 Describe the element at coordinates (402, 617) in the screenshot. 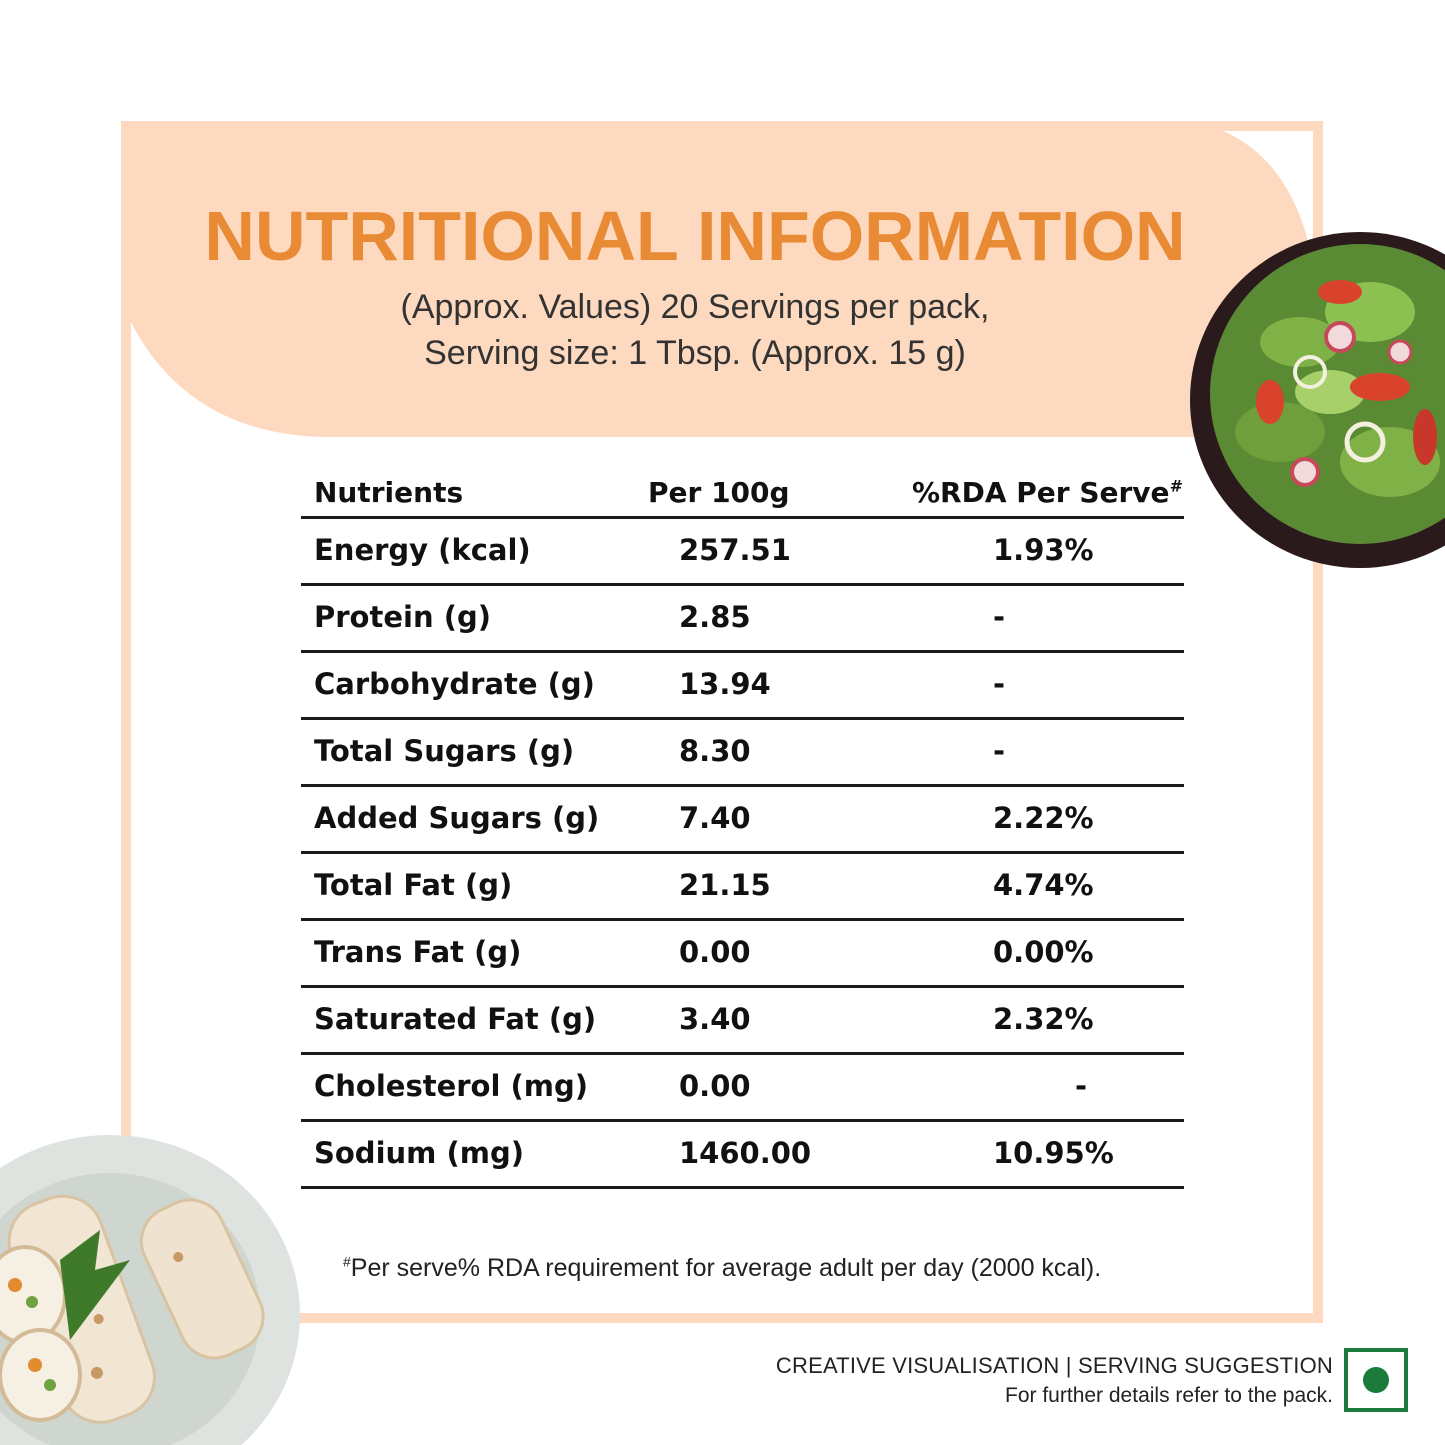

I see `nutrient-name: Protein (g)` at that location.